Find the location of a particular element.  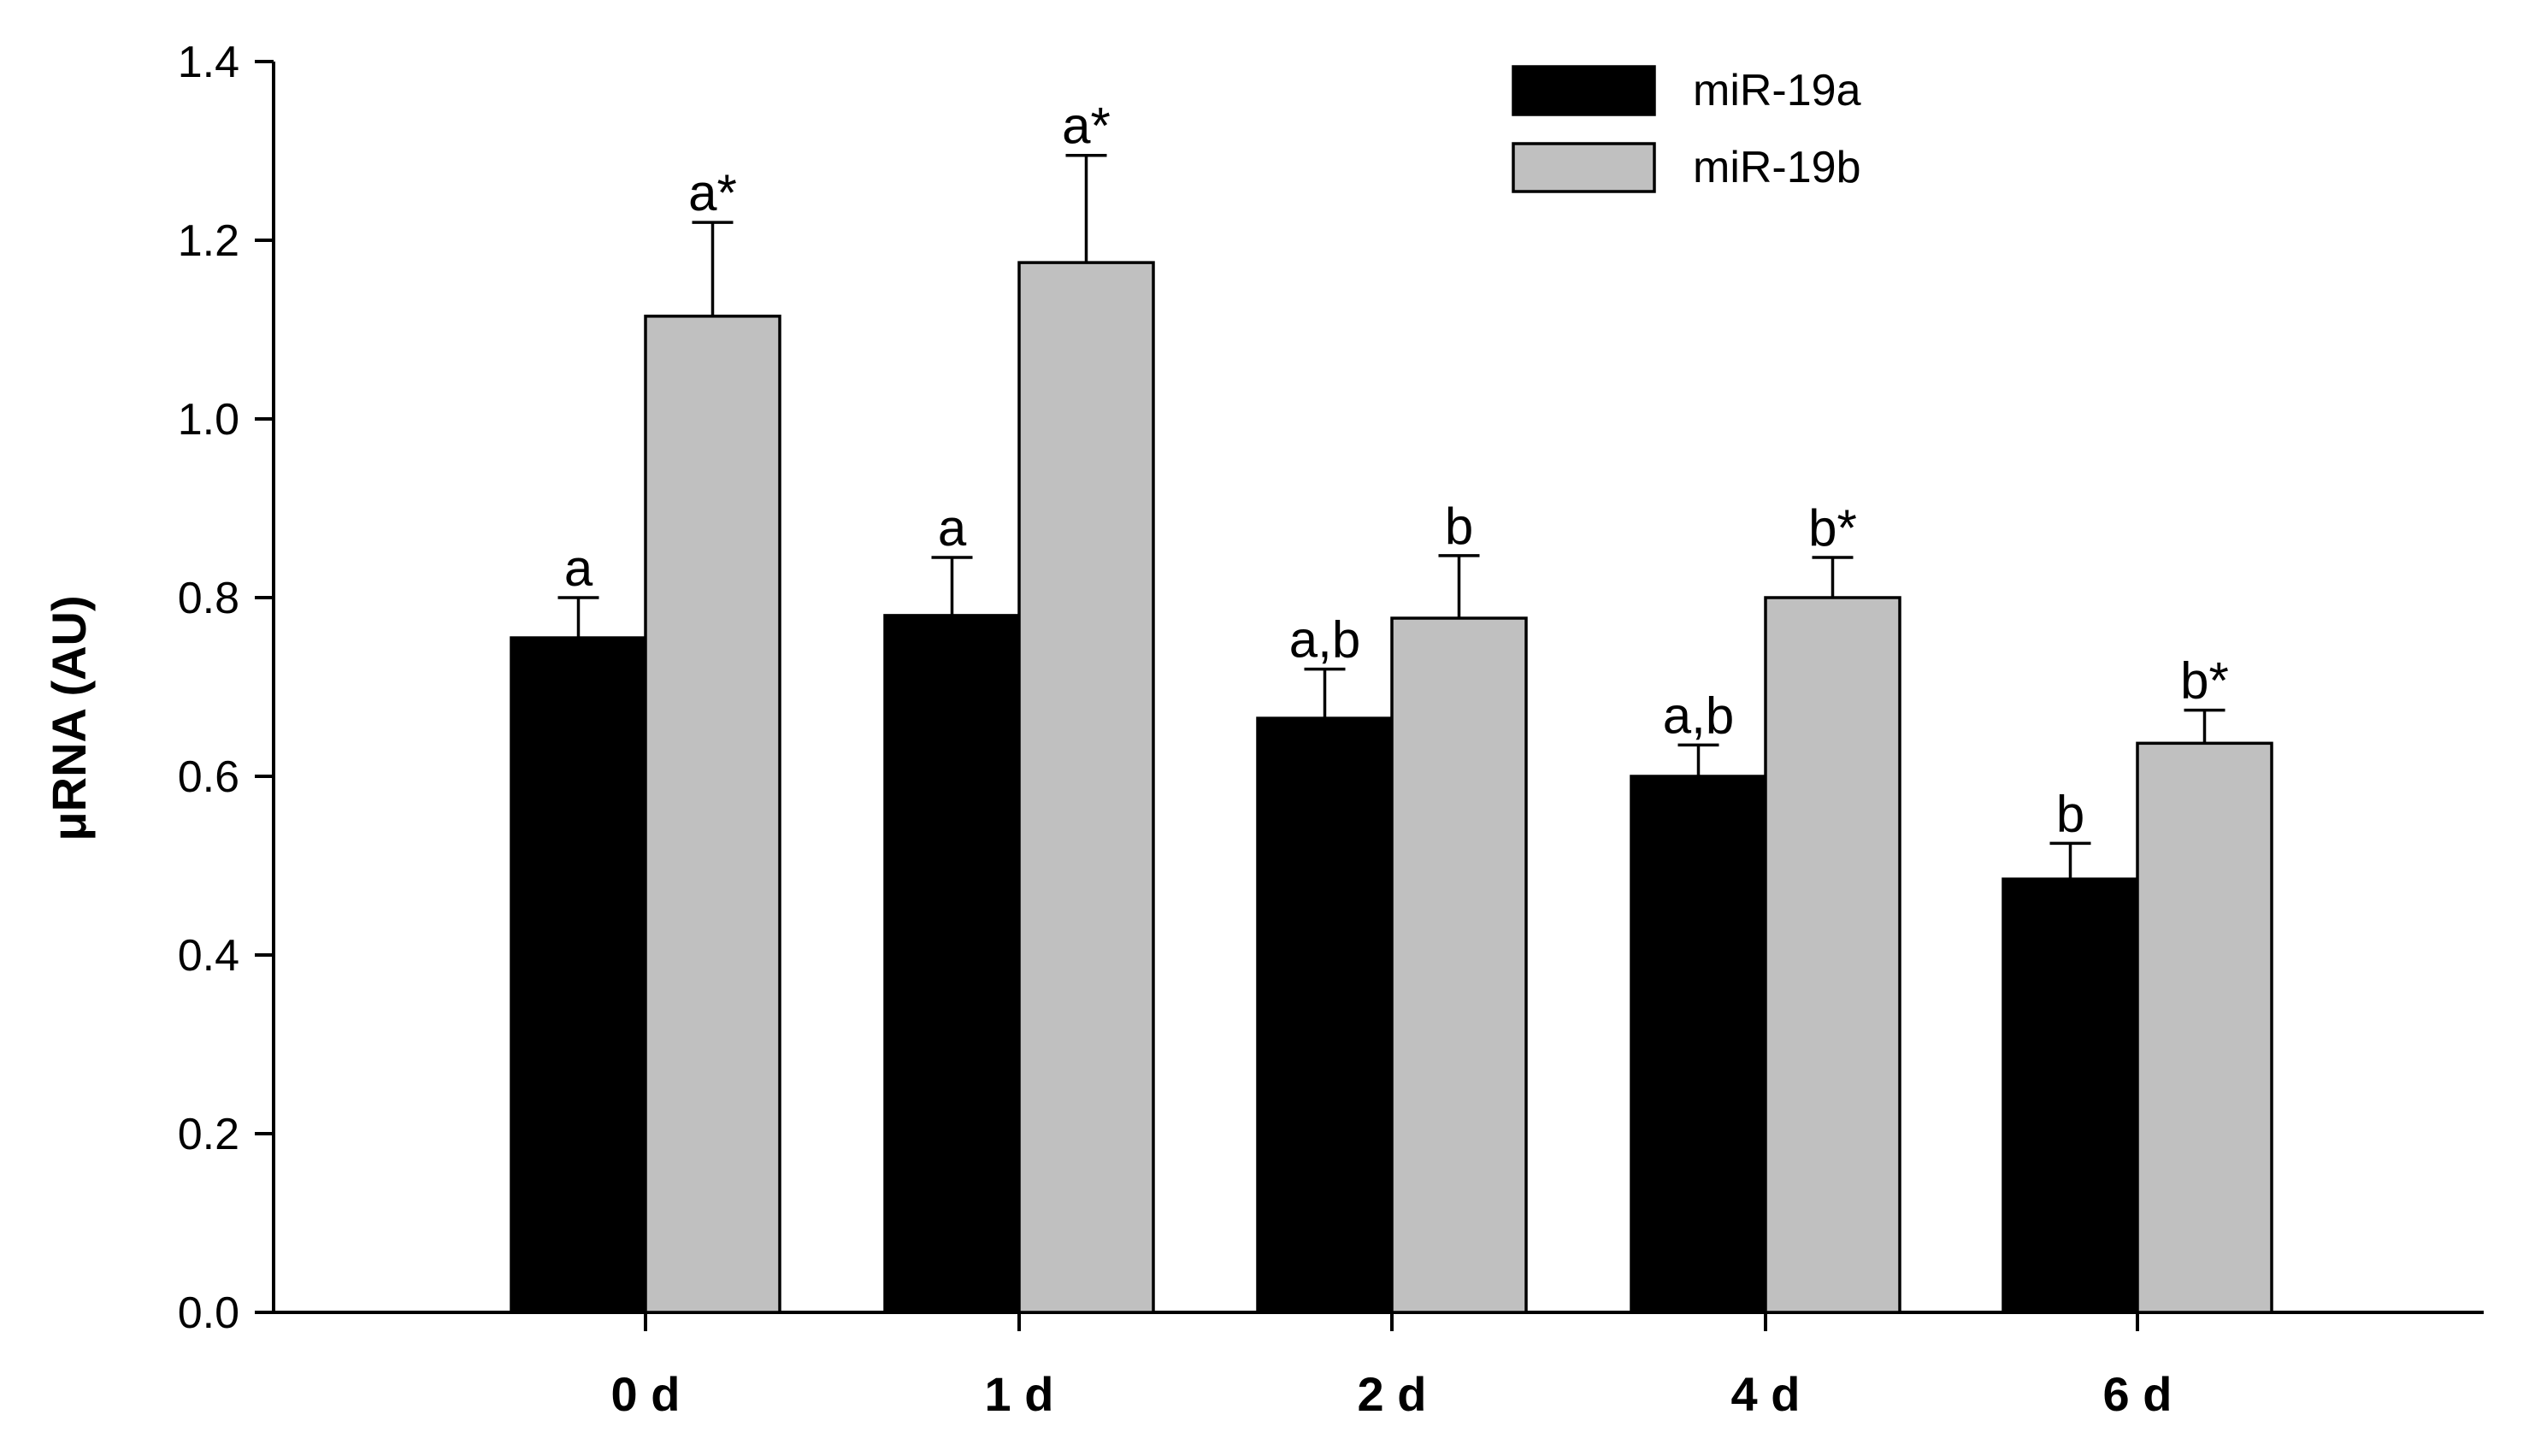

bar-miR-19b-1d is located at coordinates (1086, 787).